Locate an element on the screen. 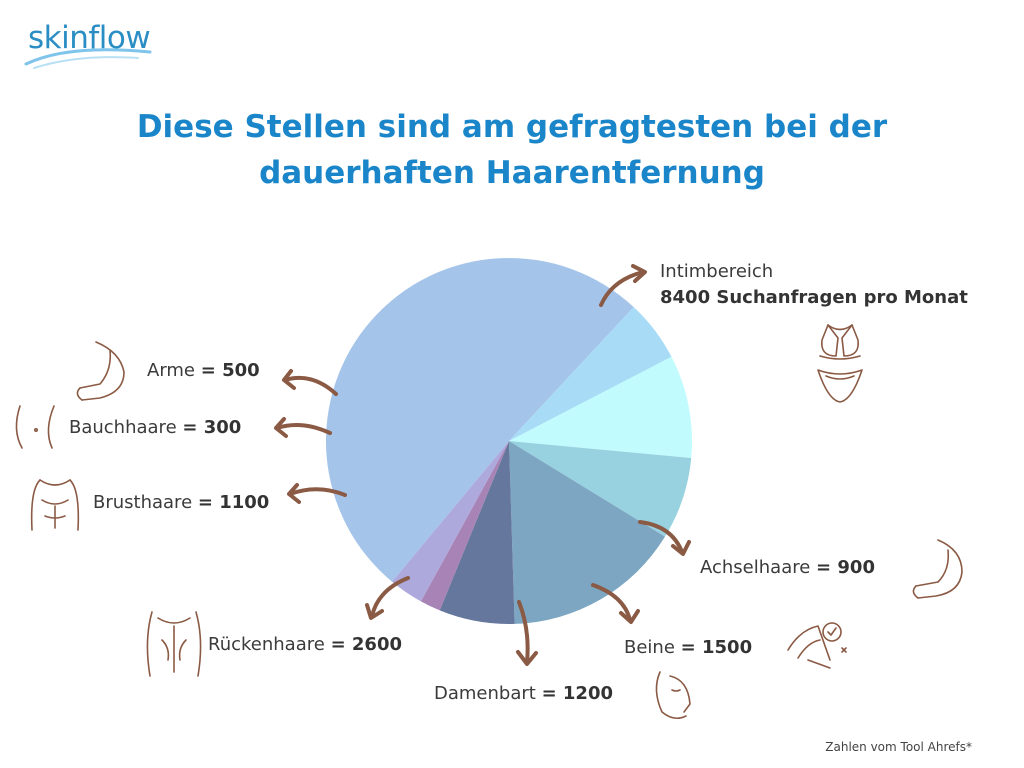  legs-icon is located at coordinates (817, 645).